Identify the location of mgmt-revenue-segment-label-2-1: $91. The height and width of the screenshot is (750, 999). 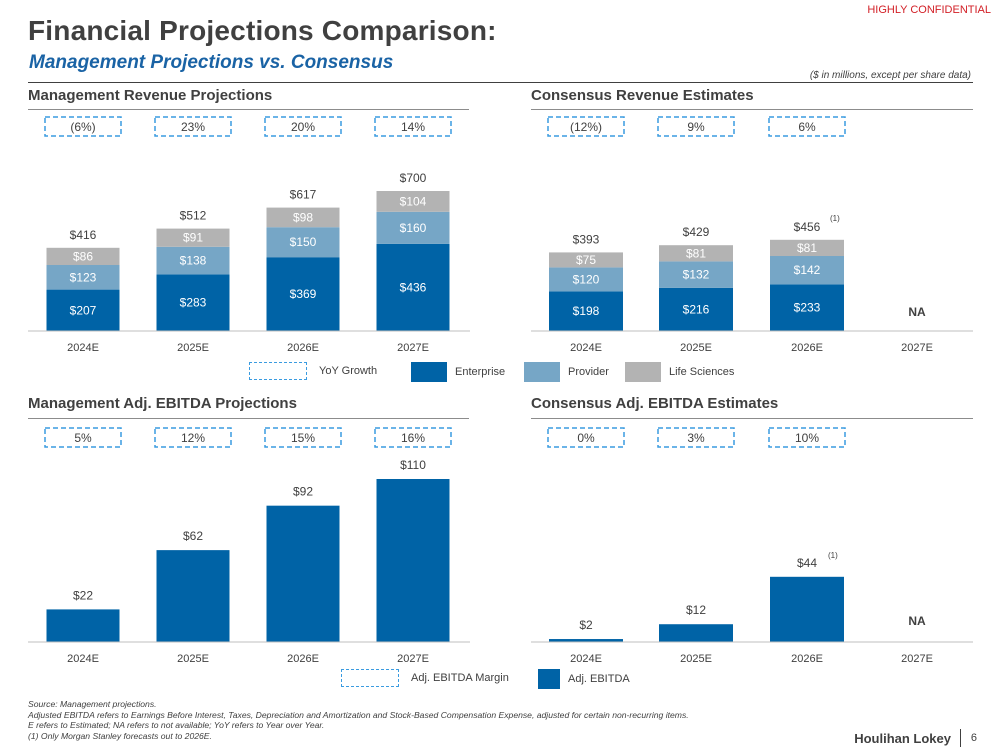
(193, 238).